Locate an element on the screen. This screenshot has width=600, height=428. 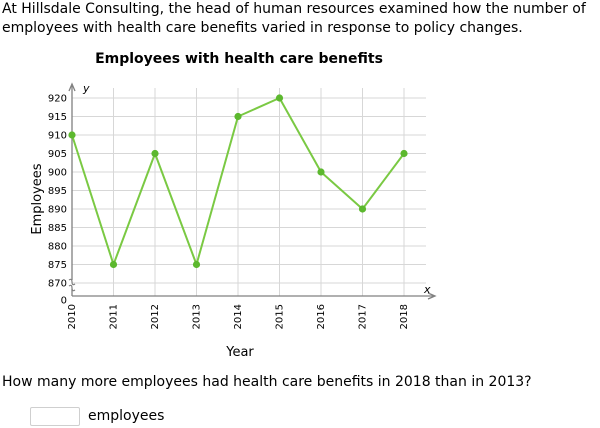
y-tick-label: 875 is located at coordinates (57, 265).